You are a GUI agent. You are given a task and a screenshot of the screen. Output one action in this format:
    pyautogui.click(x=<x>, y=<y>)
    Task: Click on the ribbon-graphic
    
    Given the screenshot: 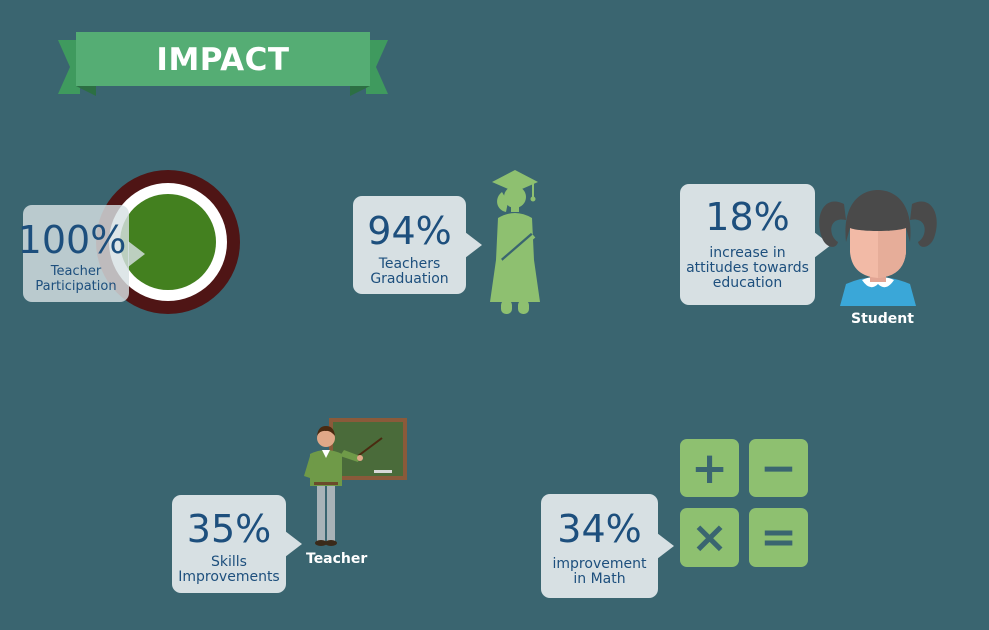 What is the action you would take?
    pyautogui.click(x=223, y=64)
    